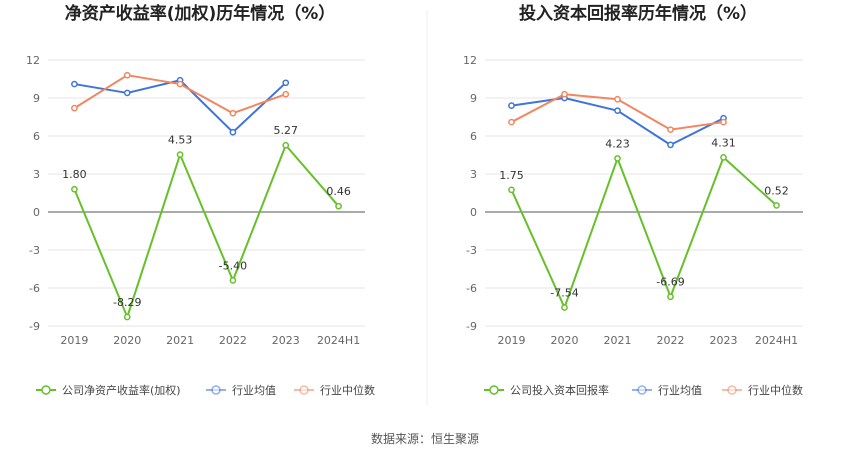 The image size is (850, 459). What do you see at coordinates (564, 293) in the screenshot?
I see `data-label: -7.54` at bounding box center [564, 293].